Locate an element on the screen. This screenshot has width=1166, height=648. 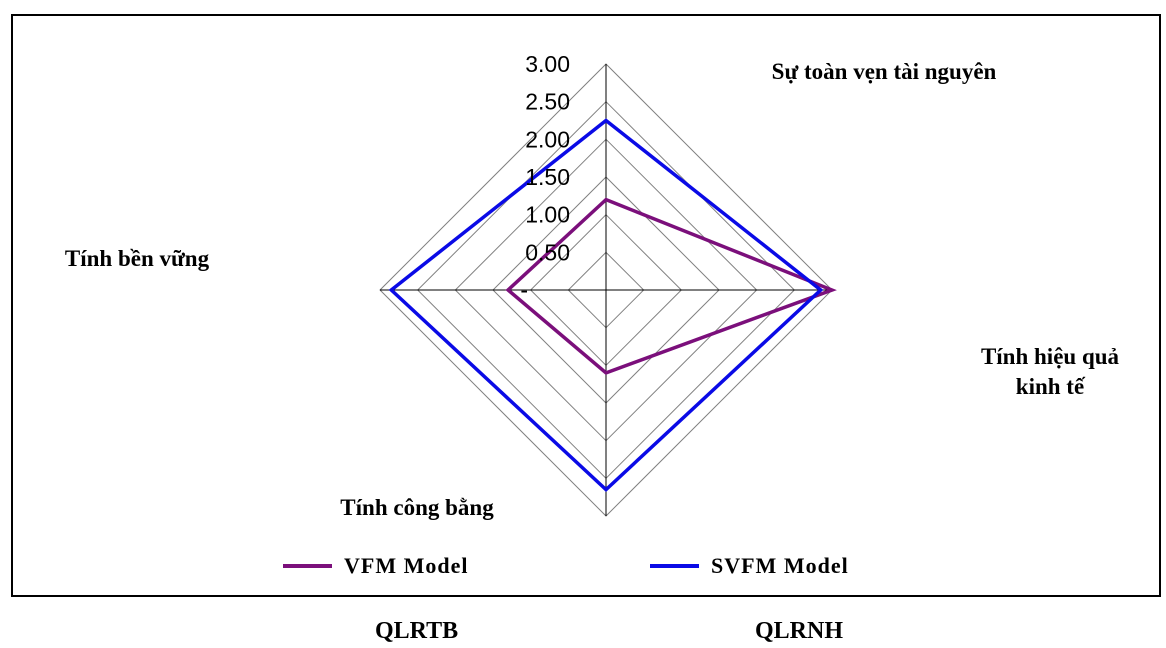
tick-label: 3.00 is located at coordinates (547, 64).